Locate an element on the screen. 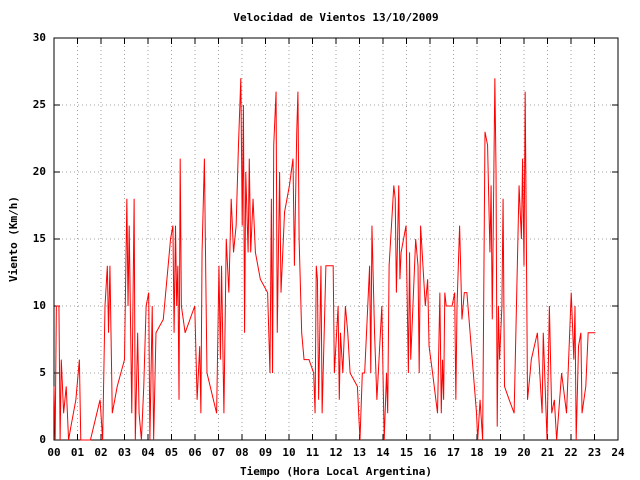 The width and height of the screenshot is (640, 480). x-tick-label: 02 is located at coordinates (100, 452).